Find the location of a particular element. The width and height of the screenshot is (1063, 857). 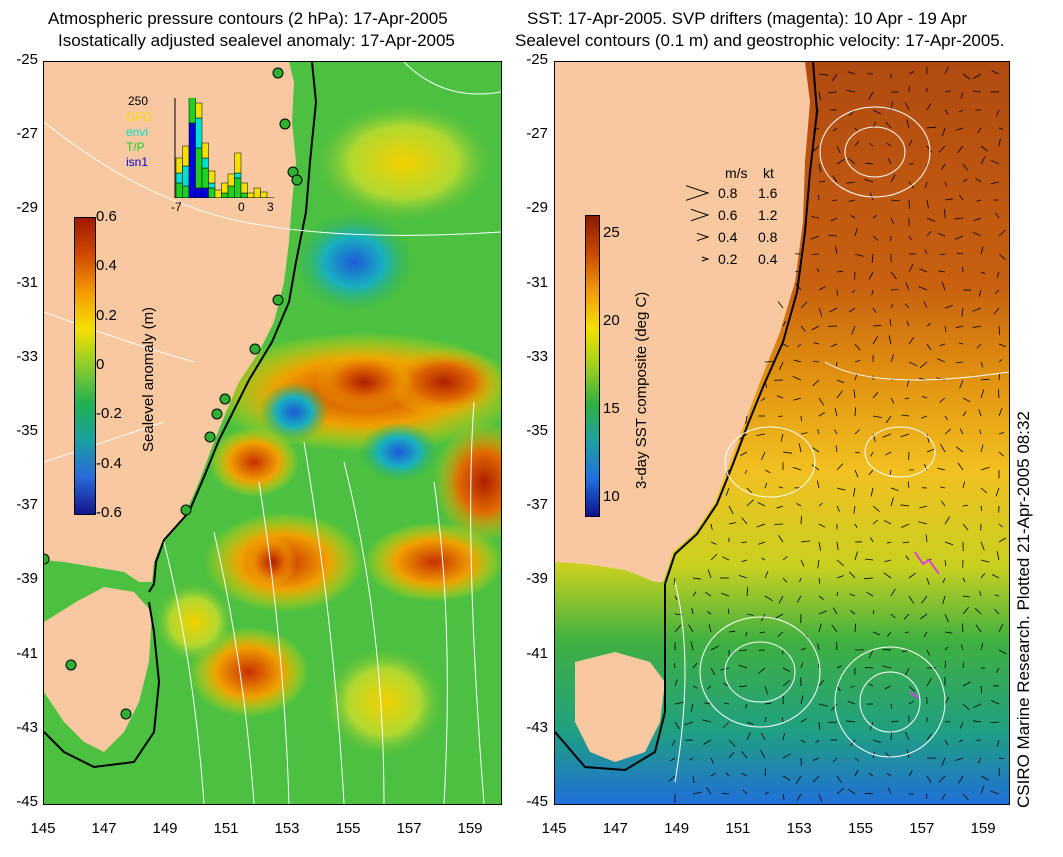

y-tick-label: -27 is located at coordinates (537, 134).